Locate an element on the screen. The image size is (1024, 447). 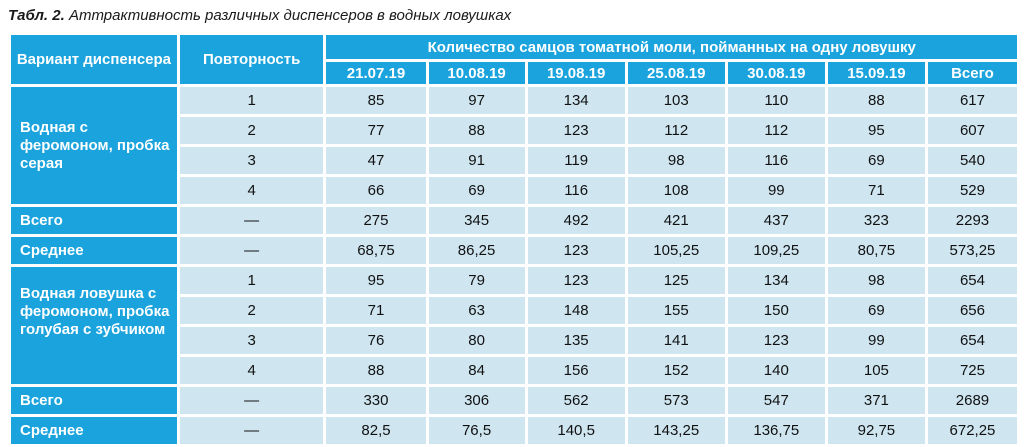
group-label: Водная с феромоном, пробка серая is located at coordinates (94, 145).